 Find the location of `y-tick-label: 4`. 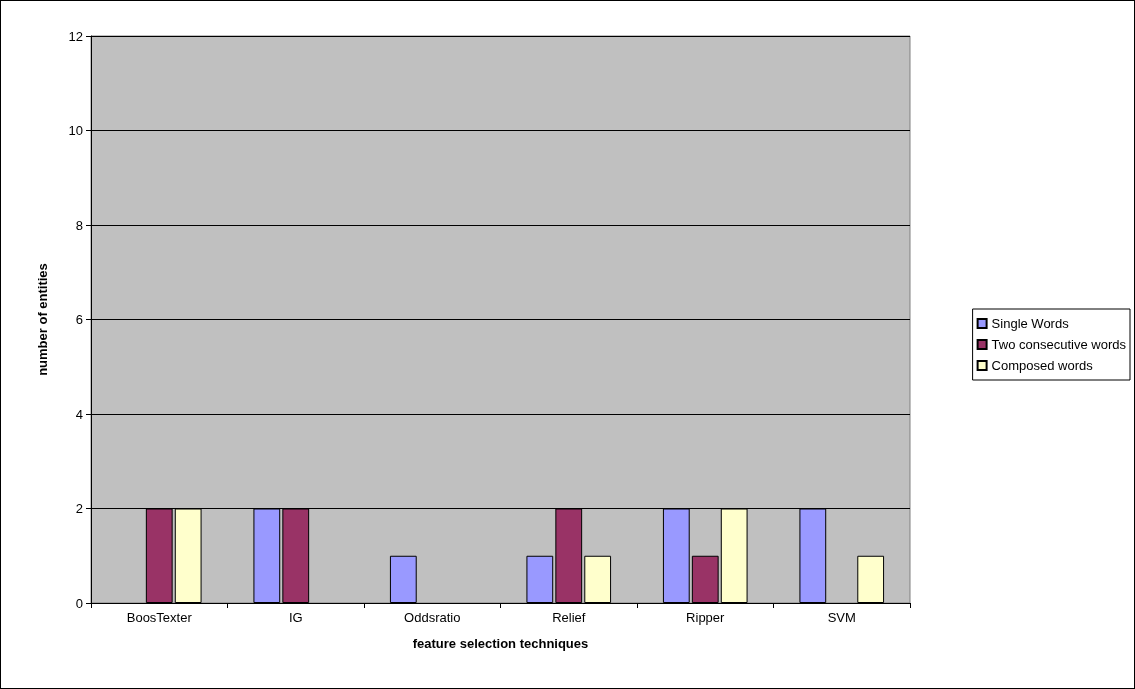

y-tick-label: 4 is located at coordinates (79, 414).